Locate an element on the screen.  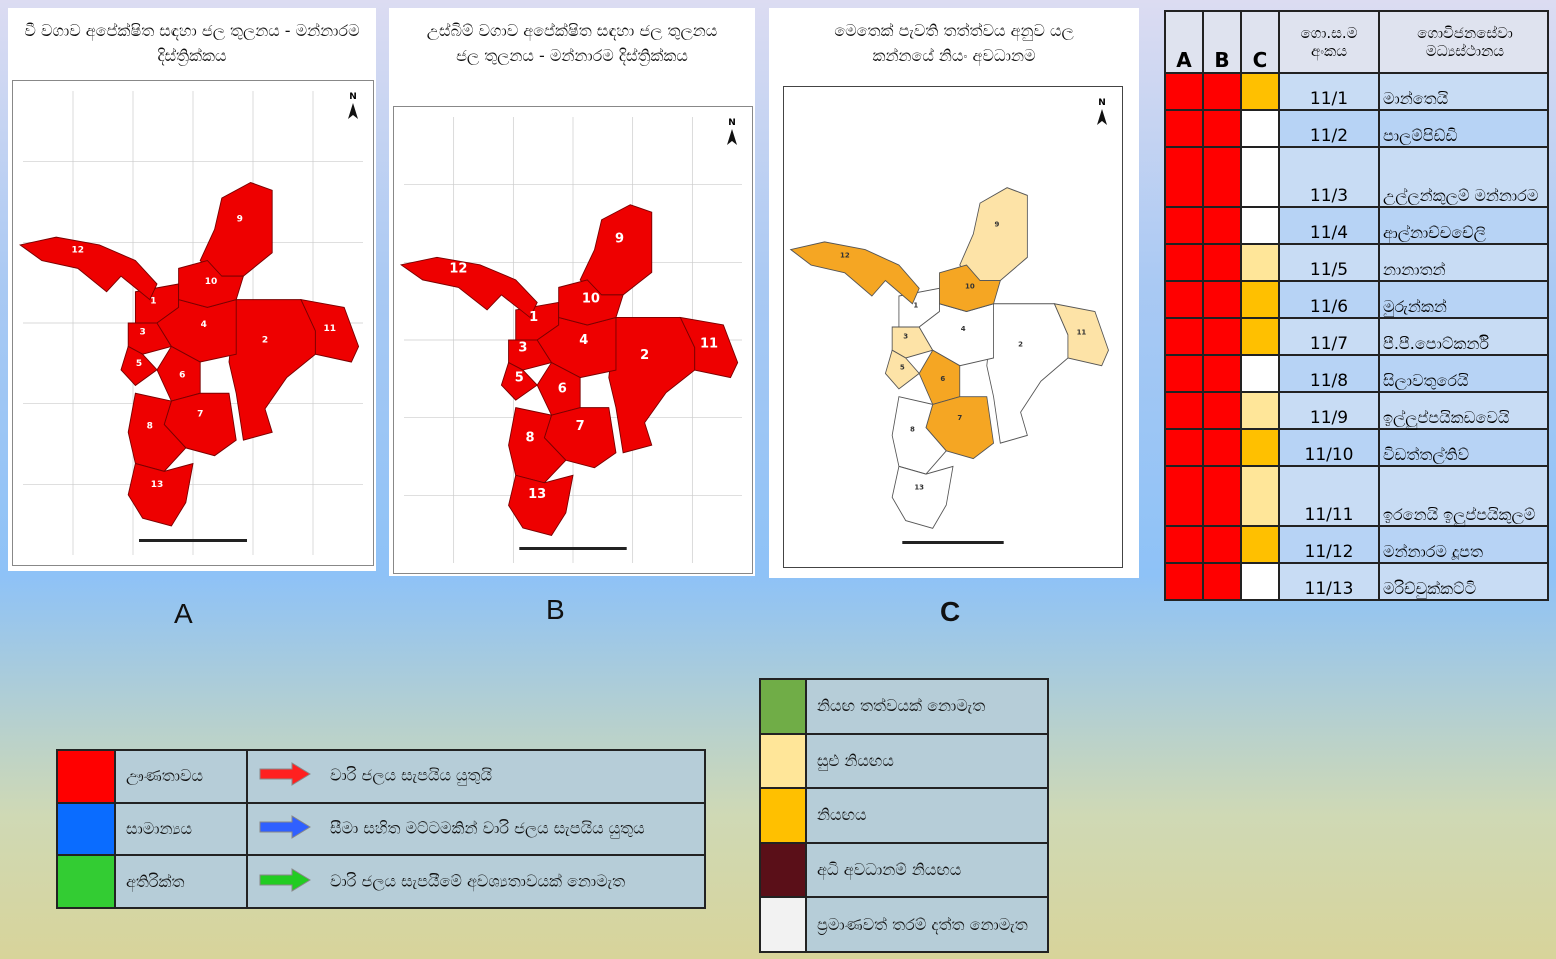
region-label-10: 10 is located at coordinates (970, 286).